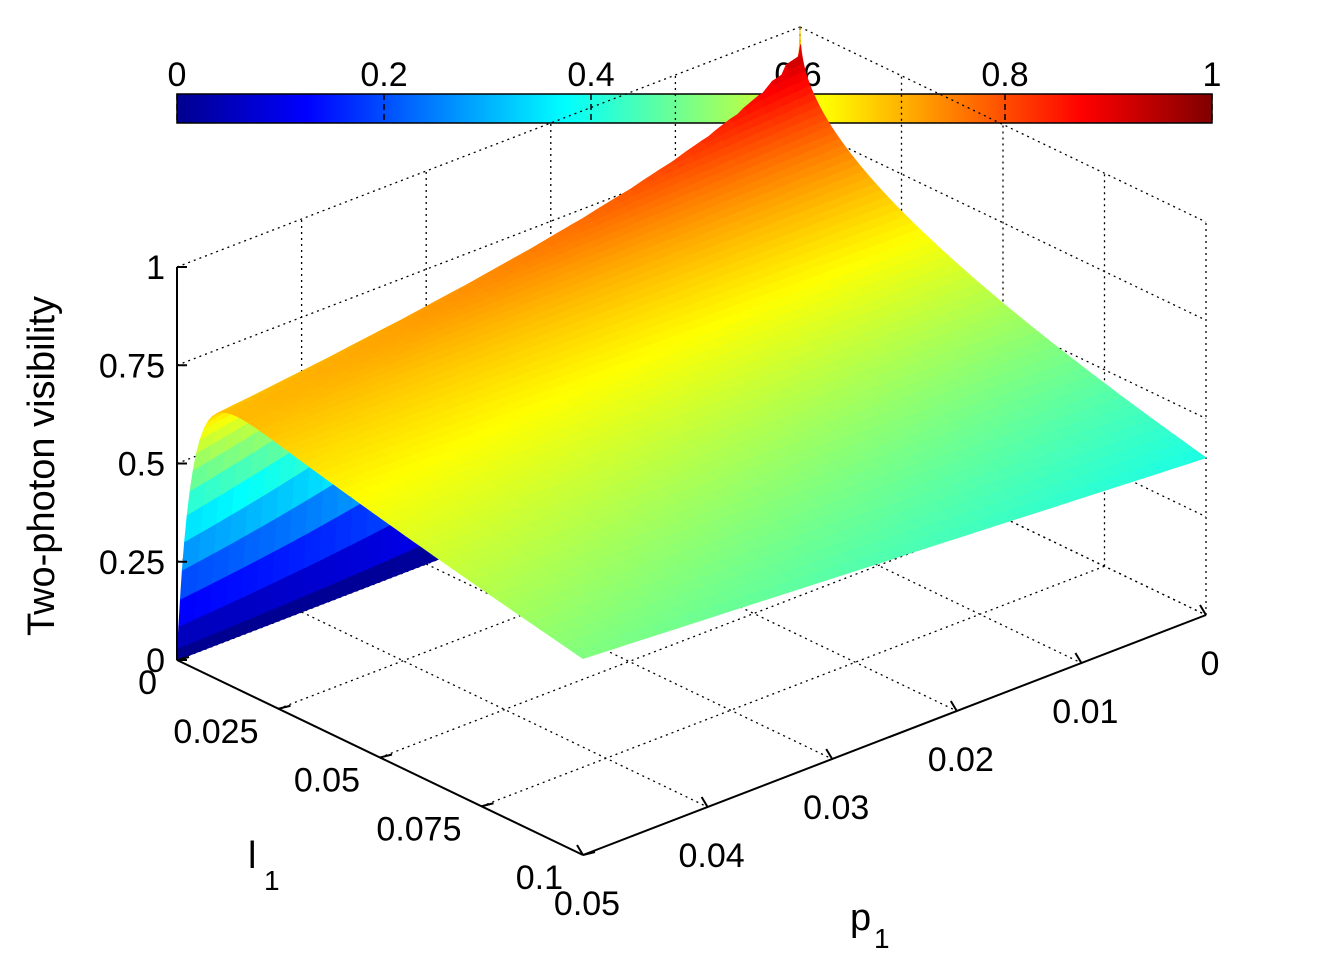  Describe the element at coordinates (694, 108) in the screenshot. I see `colorbar-gradient` at that location.